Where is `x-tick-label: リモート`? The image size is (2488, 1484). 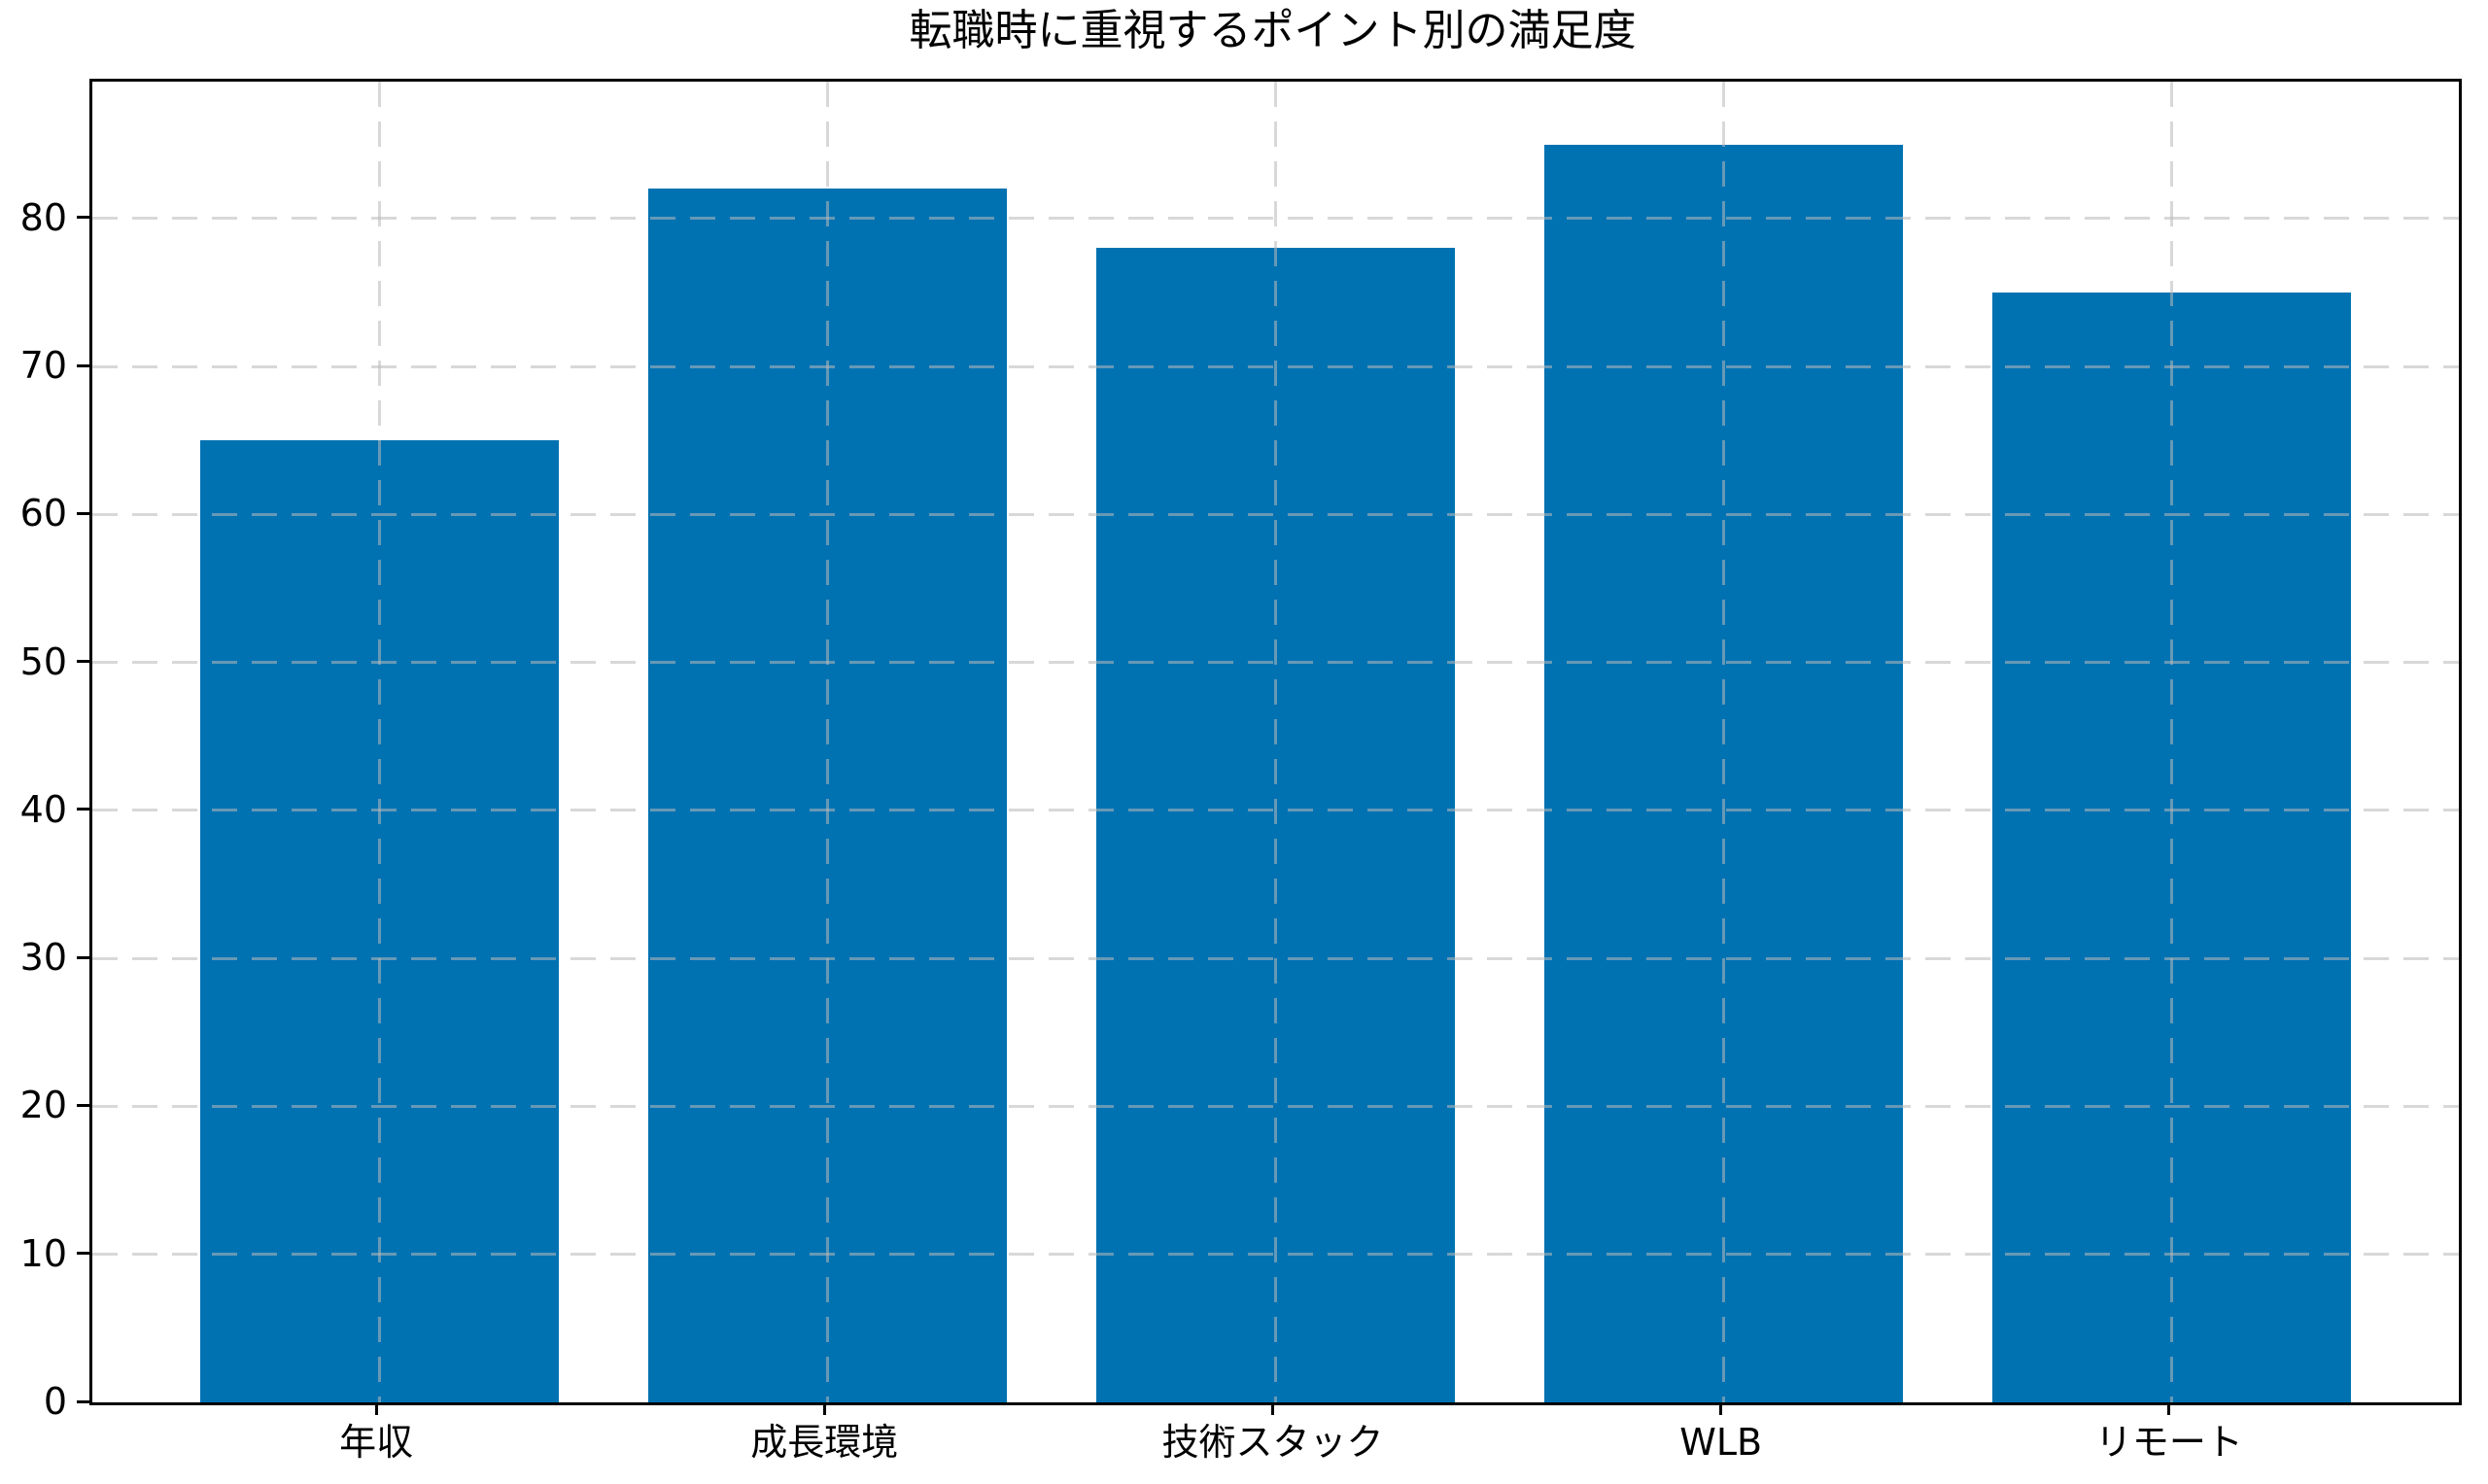
x-tick-label: リモート is located at coordinates (2168, 1442).